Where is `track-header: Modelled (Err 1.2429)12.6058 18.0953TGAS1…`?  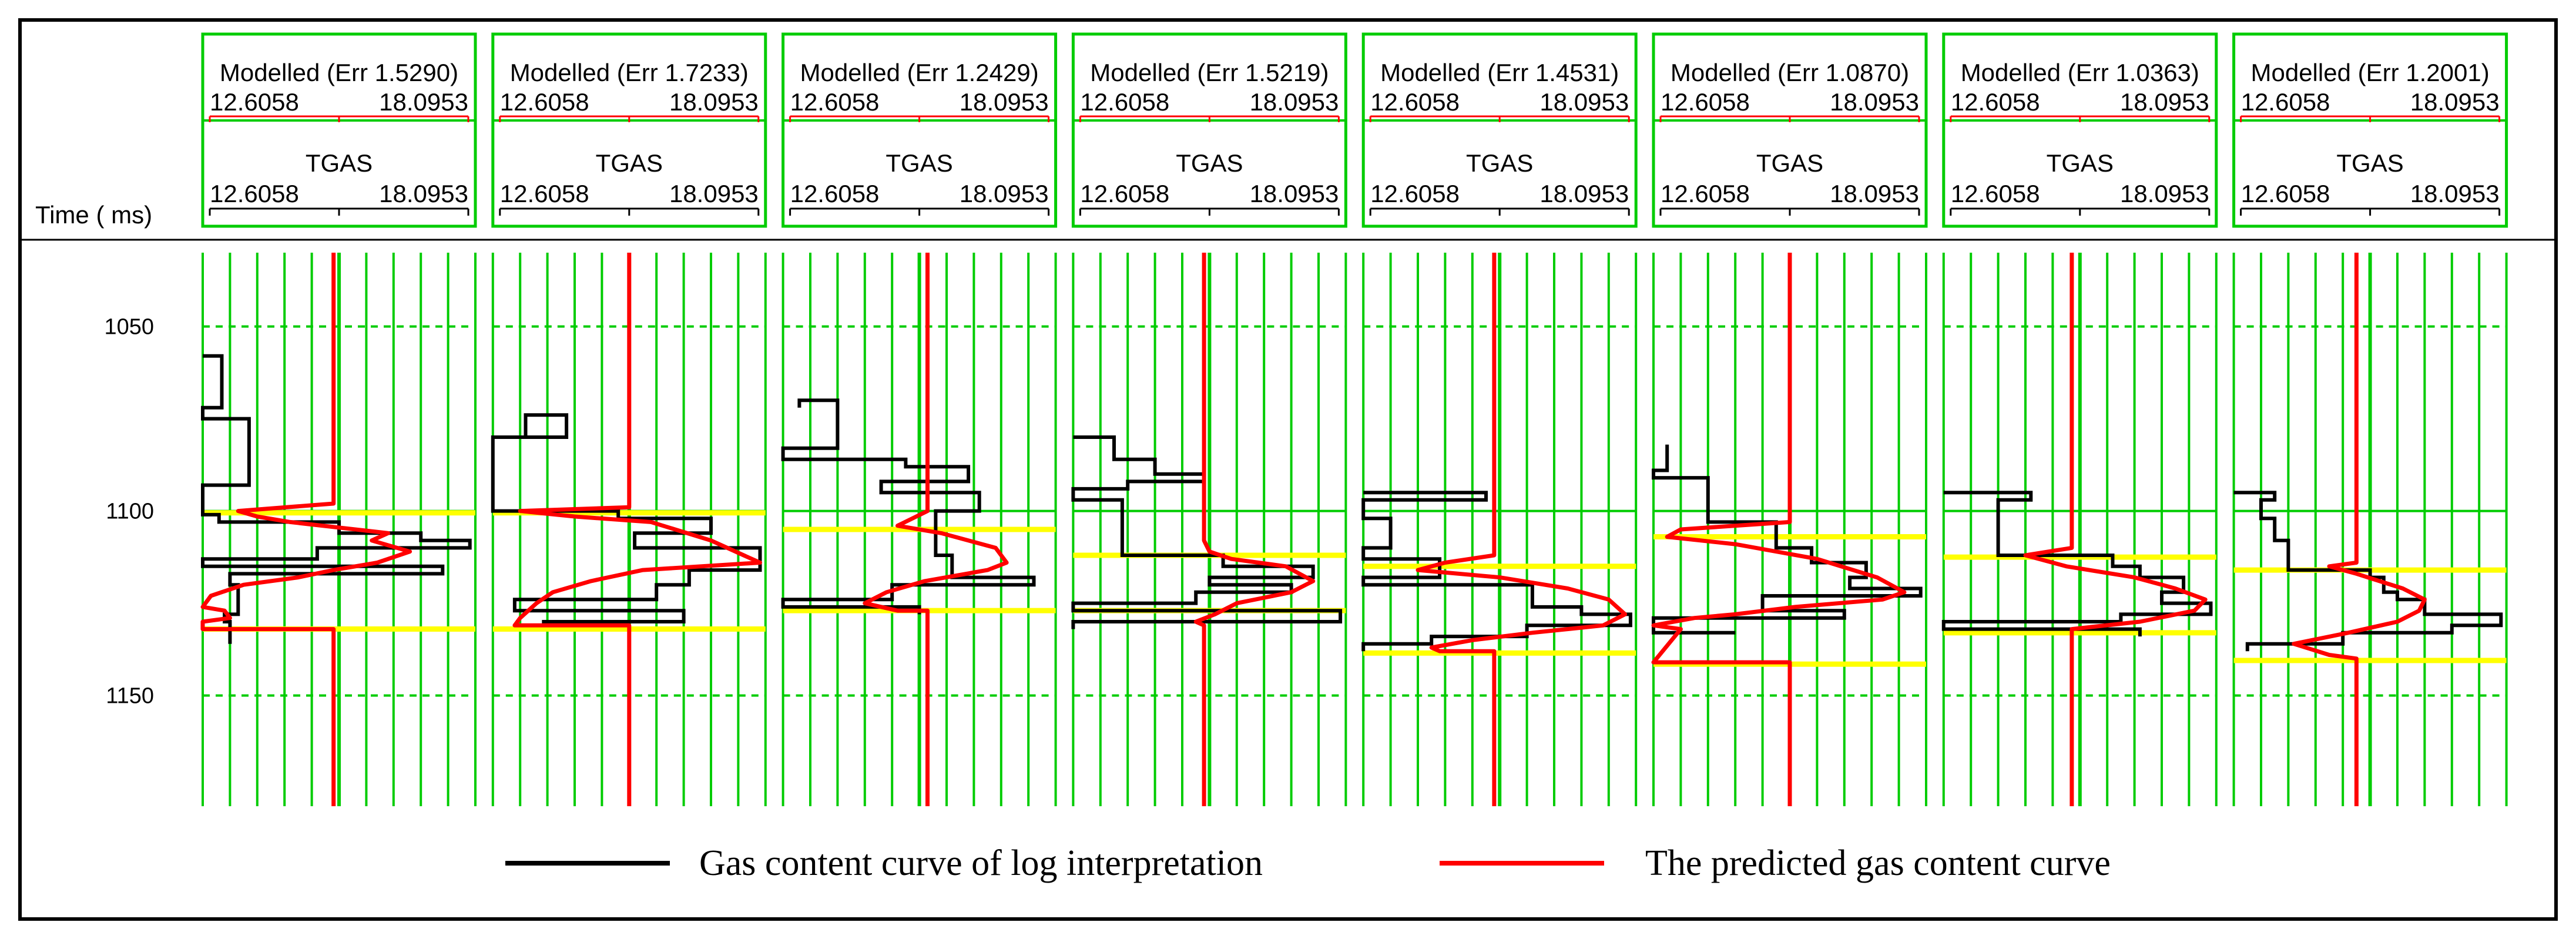
track-header: Modelled (Err 1.2429)12.6058 18.0953TGAS1… is located at coordinates (919, 130).